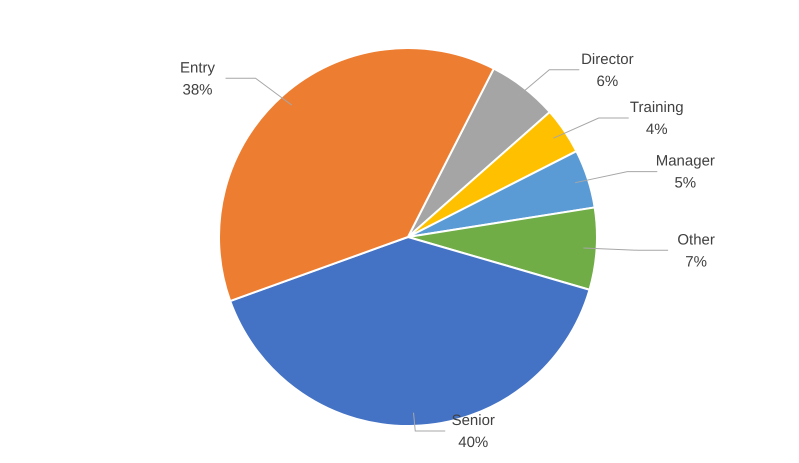 This screenshot has height=463, width=799. I want to click on data-label: 4%, so click(657, 129).